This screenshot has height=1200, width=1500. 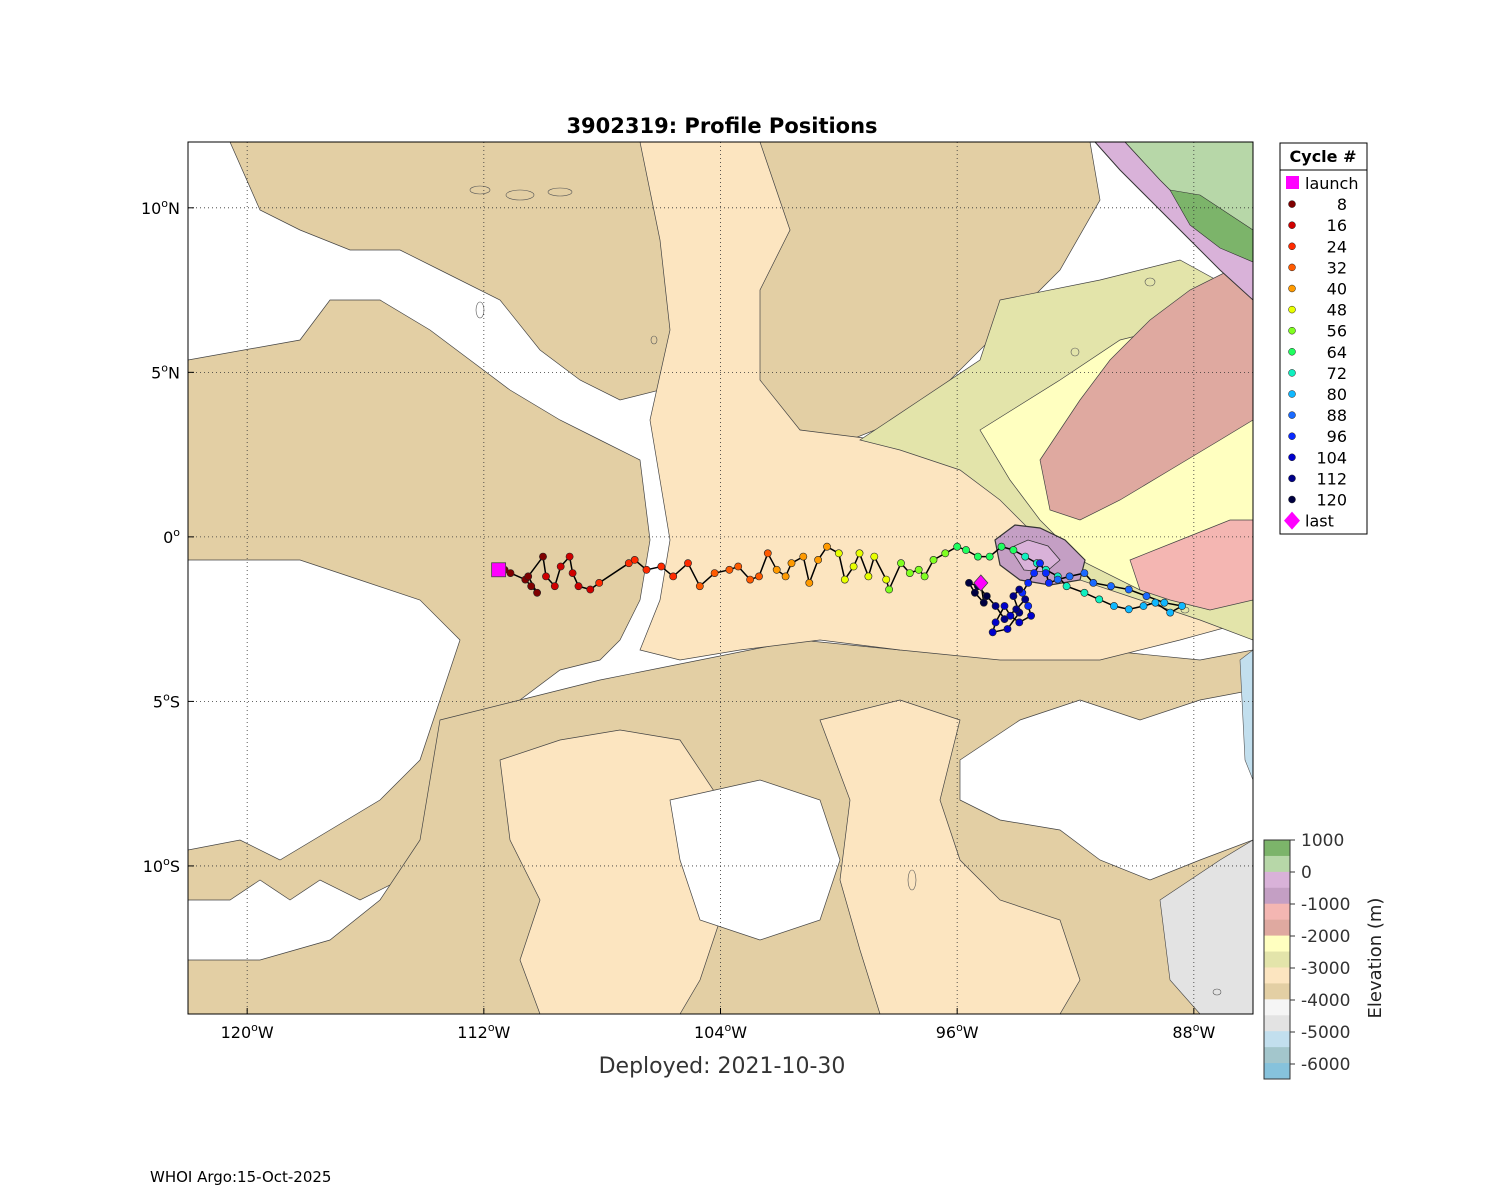 What do you see at coordinates (1337, 246) in the screenshot?
I see `legend-label: 24` at bounding box center [1337, 246].